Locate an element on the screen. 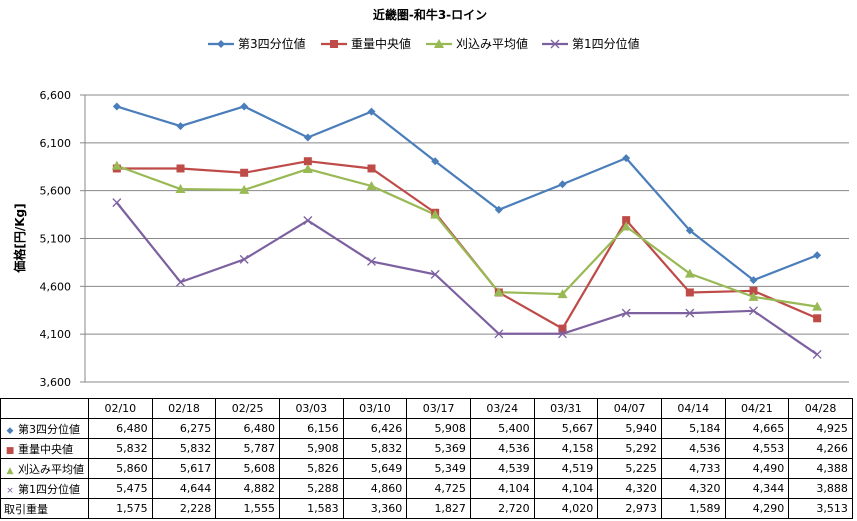 This screenshot has height=521, width=857. table-series-name: 刈込み平均値 is located at coordinates (51, 469).